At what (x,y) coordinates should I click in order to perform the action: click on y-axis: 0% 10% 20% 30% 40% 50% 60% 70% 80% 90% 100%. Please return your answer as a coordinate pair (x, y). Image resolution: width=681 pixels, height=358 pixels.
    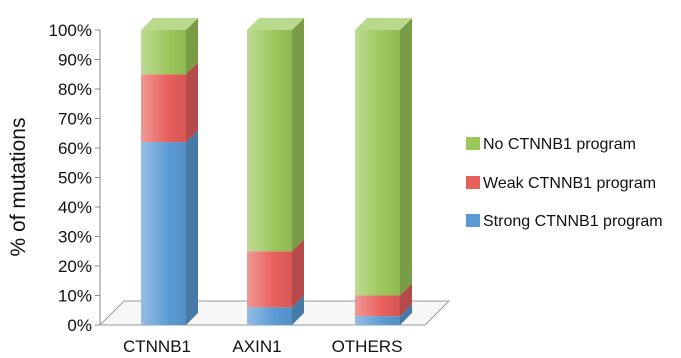
    Looking at the image, I should click on (75, 178).